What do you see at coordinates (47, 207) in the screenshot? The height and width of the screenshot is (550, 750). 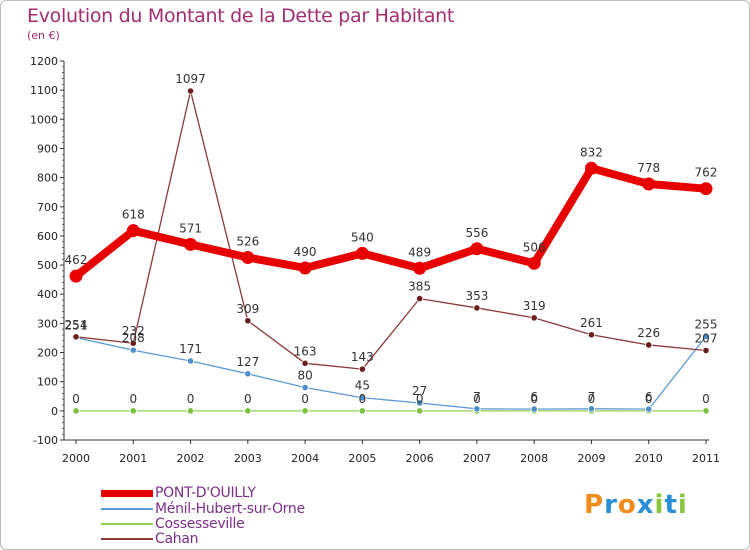 I see `y-tick-label: 700` at bounding box center [47, 207].